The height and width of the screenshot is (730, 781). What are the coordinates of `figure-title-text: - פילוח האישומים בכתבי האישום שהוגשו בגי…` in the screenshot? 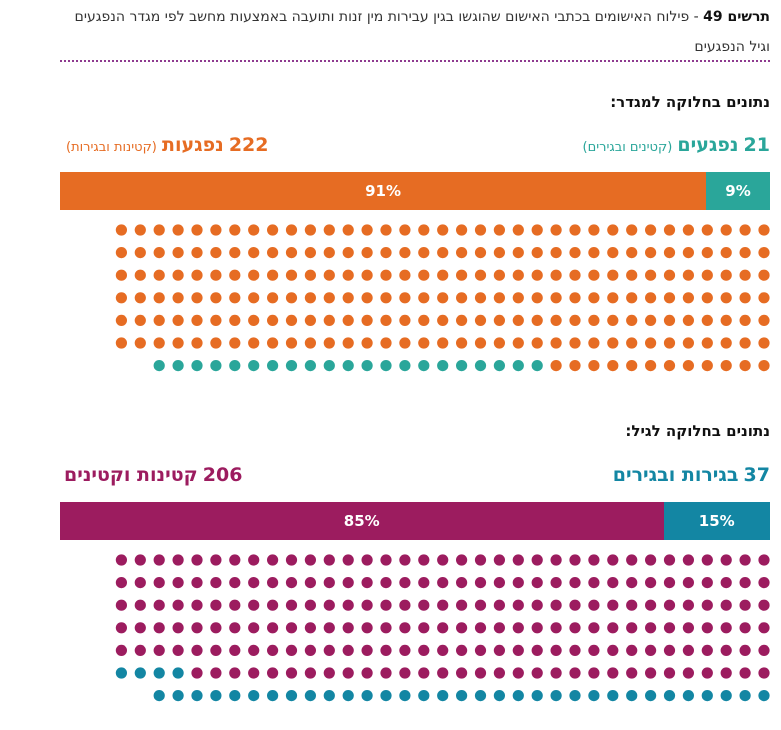 It's located at (422, 32).